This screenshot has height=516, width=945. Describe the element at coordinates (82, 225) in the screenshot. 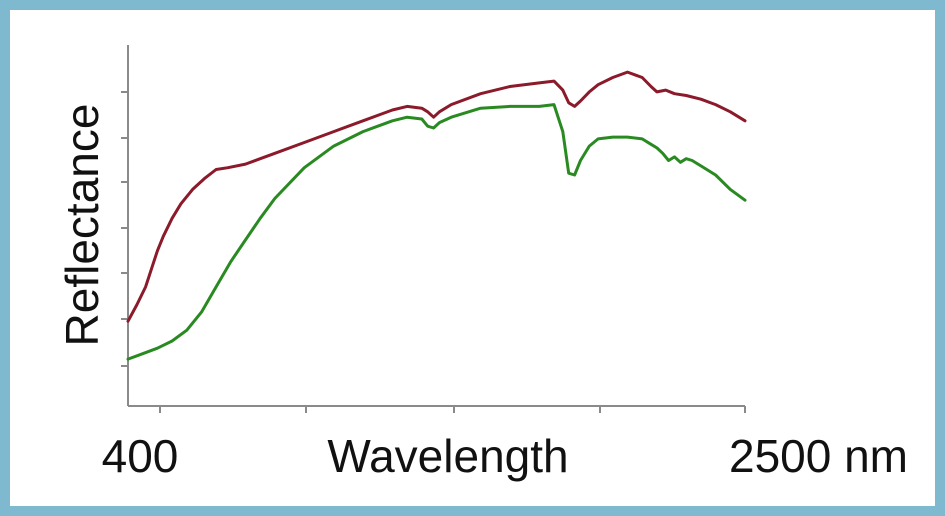

I see `y-axis-label: Reflectance` at that location.